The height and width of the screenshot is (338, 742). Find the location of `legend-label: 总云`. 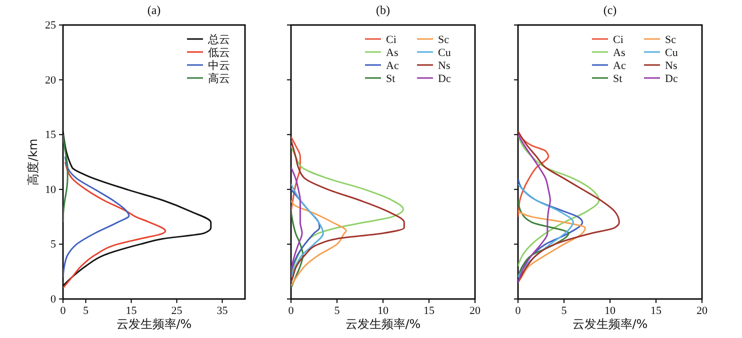

legend-label: 总云 is located at coordinates (218, 39).